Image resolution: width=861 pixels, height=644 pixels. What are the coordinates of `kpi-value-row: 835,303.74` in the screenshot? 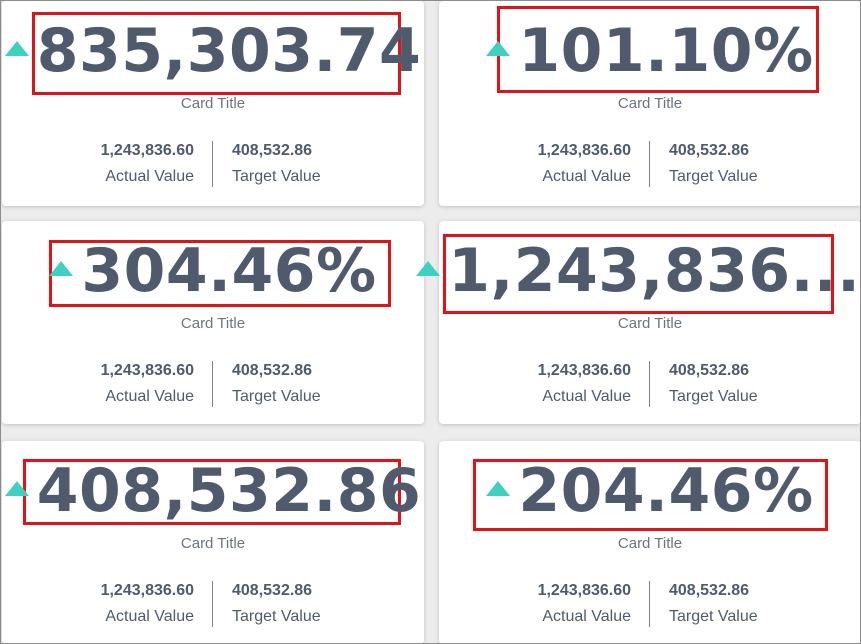 It's located at (213, 51).